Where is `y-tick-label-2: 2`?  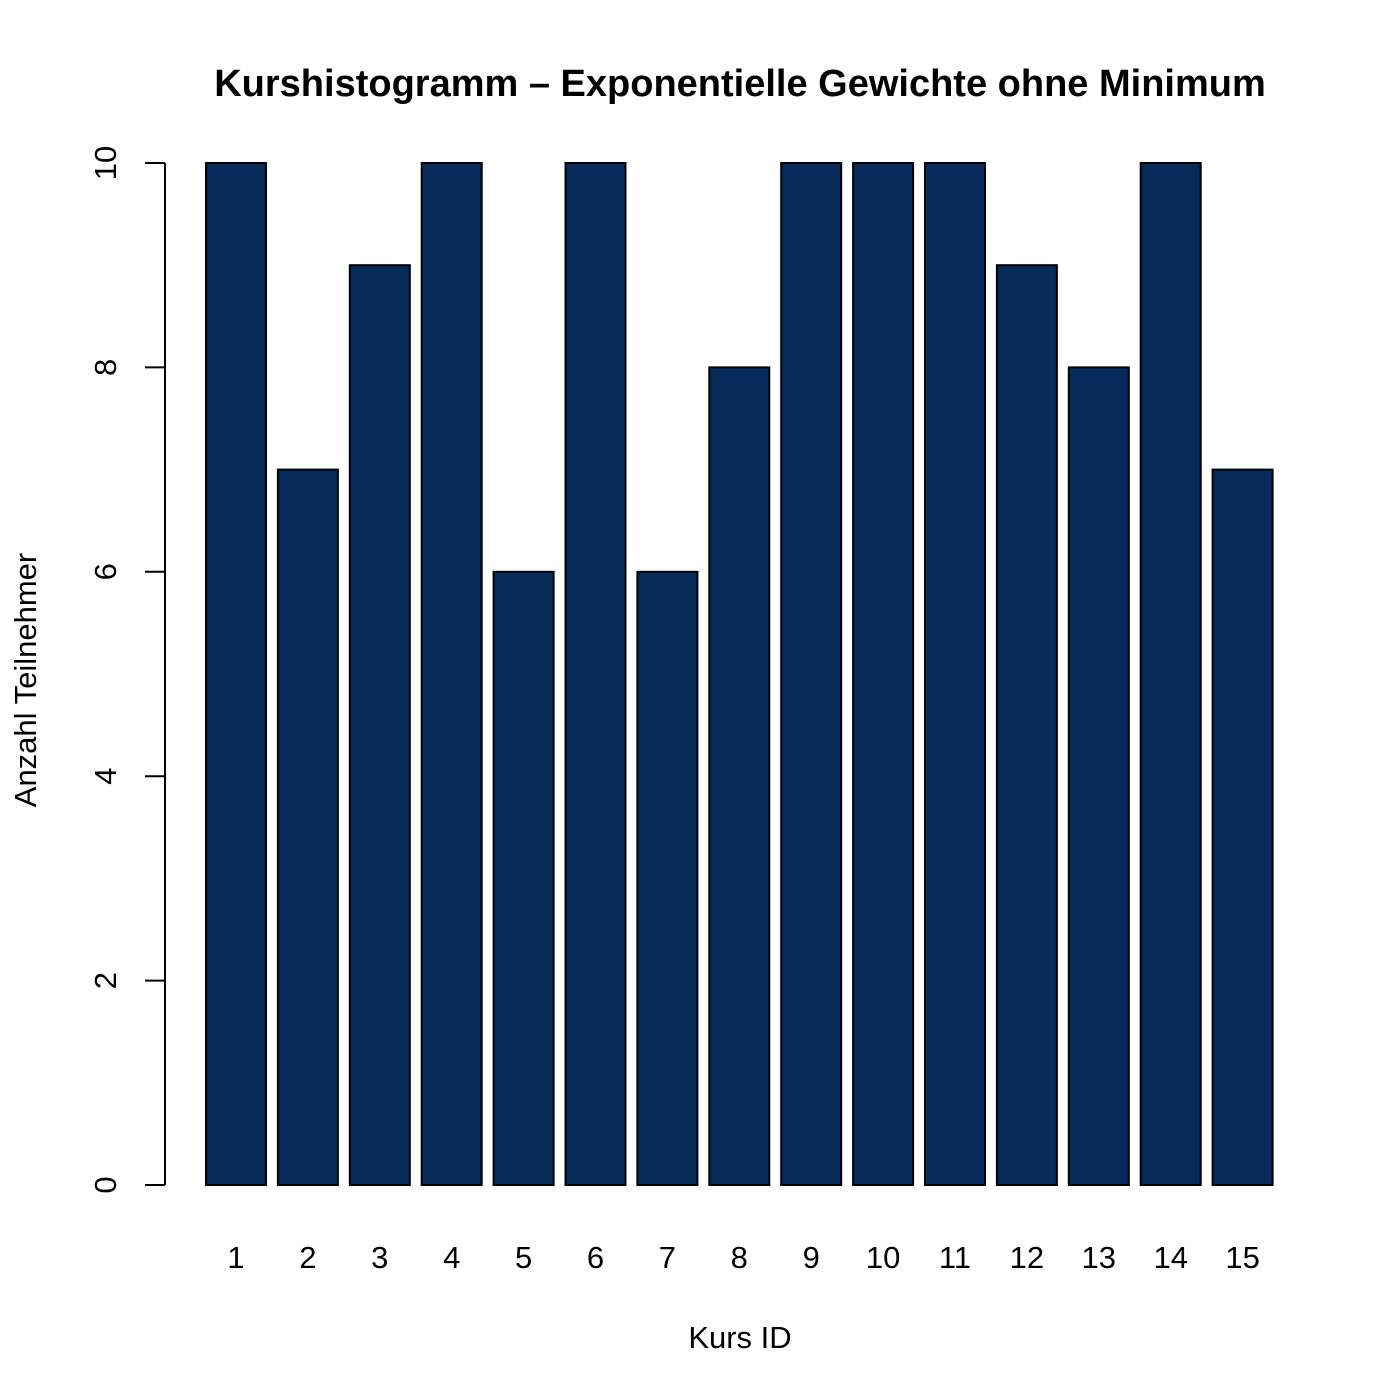 y-tick-label-2: 2 is located at coordinates (105, 980).